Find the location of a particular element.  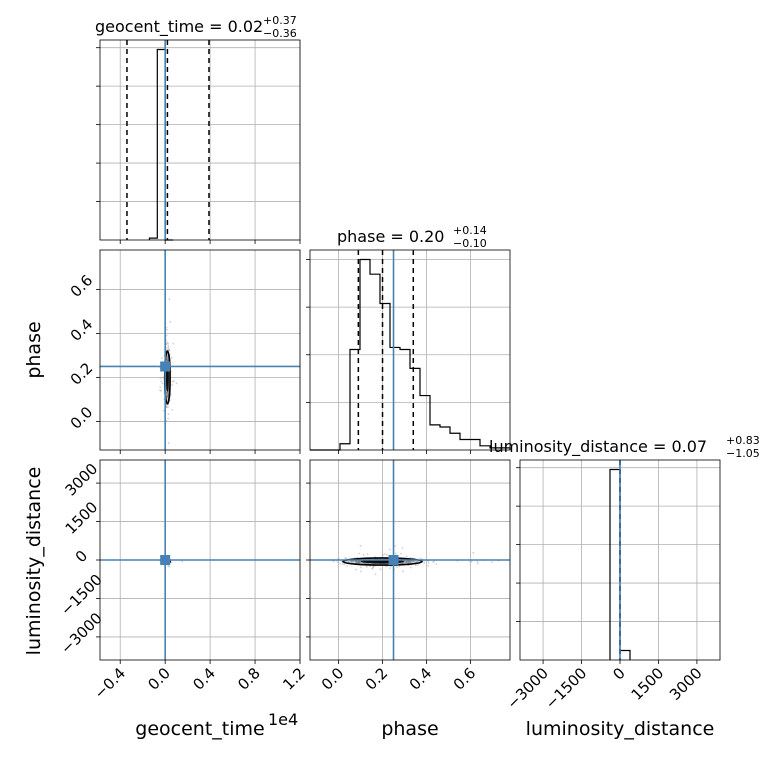

tick-label-x: 0.0 is located at coordinates (159, 679).